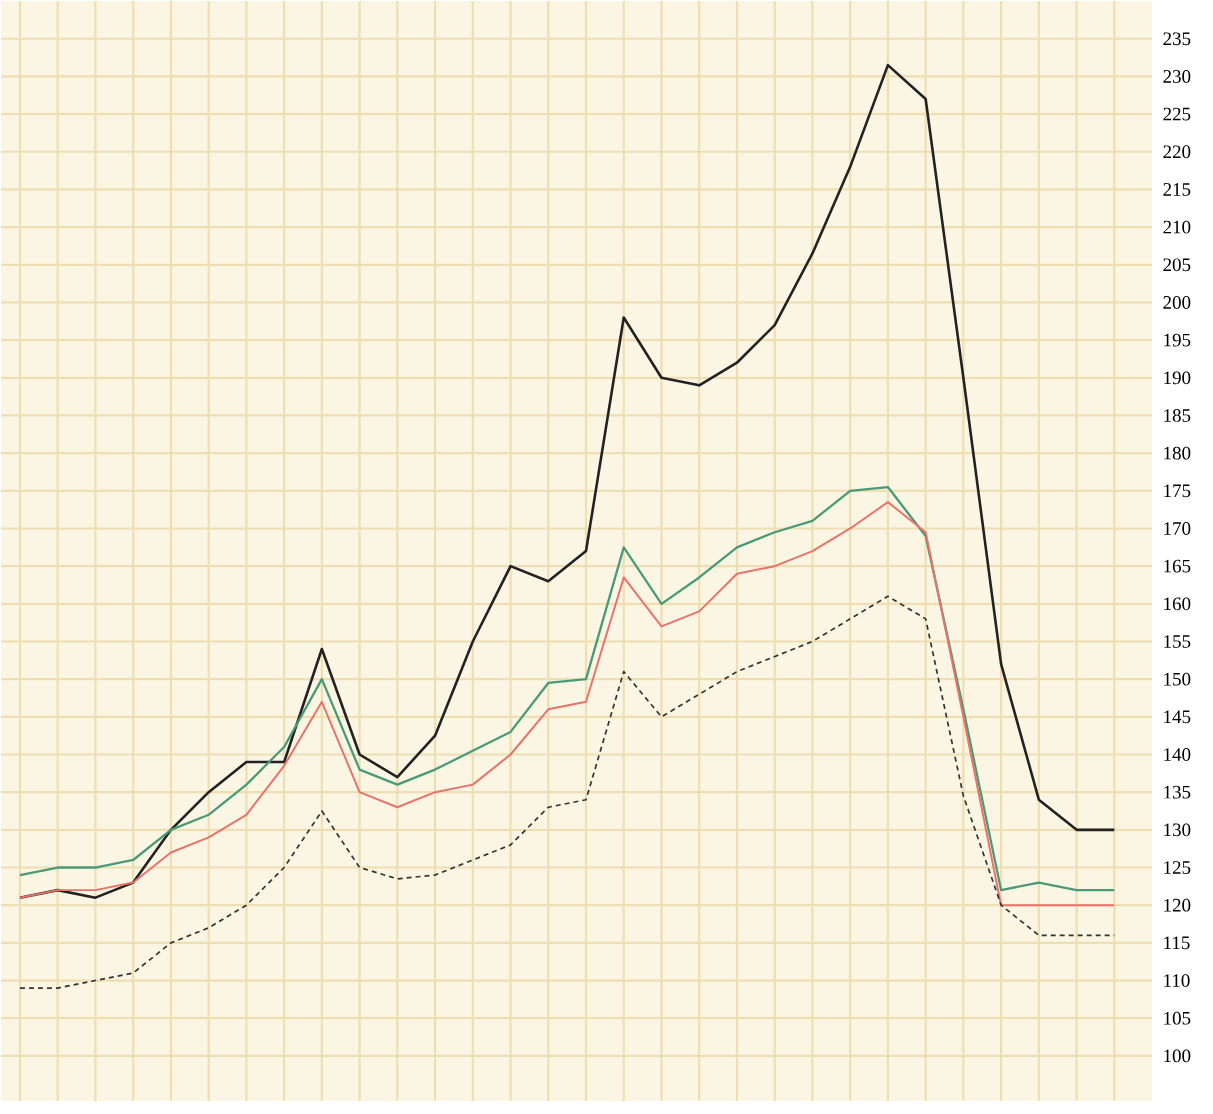 The width and height of the screenshot is (1213, 1114). What do you see at coordinates (1177, 227) in the screenshot?
I see `y-tick-label: 210` at bounding box center [1177, 227].